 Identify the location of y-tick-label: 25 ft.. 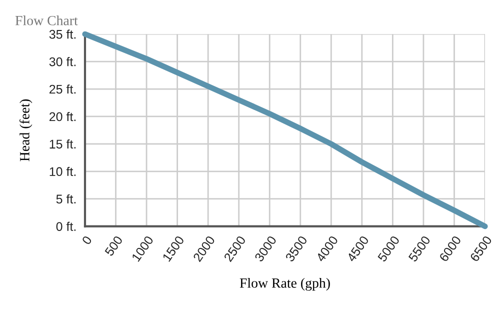
(63, 89).